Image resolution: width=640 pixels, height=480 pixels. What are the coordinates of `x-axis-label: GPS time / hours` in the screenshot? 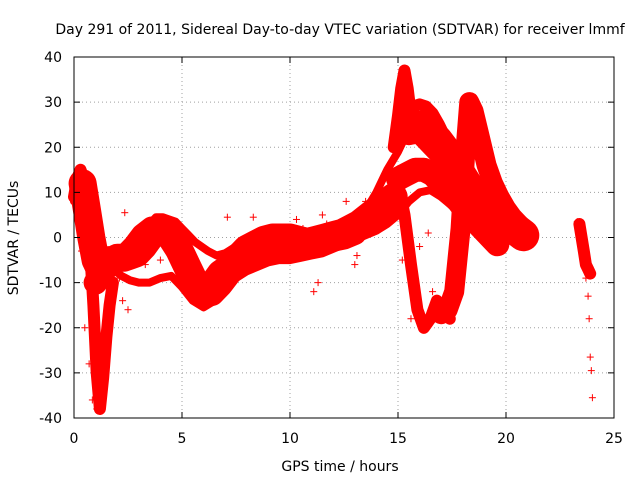 It's located at (339, 467).